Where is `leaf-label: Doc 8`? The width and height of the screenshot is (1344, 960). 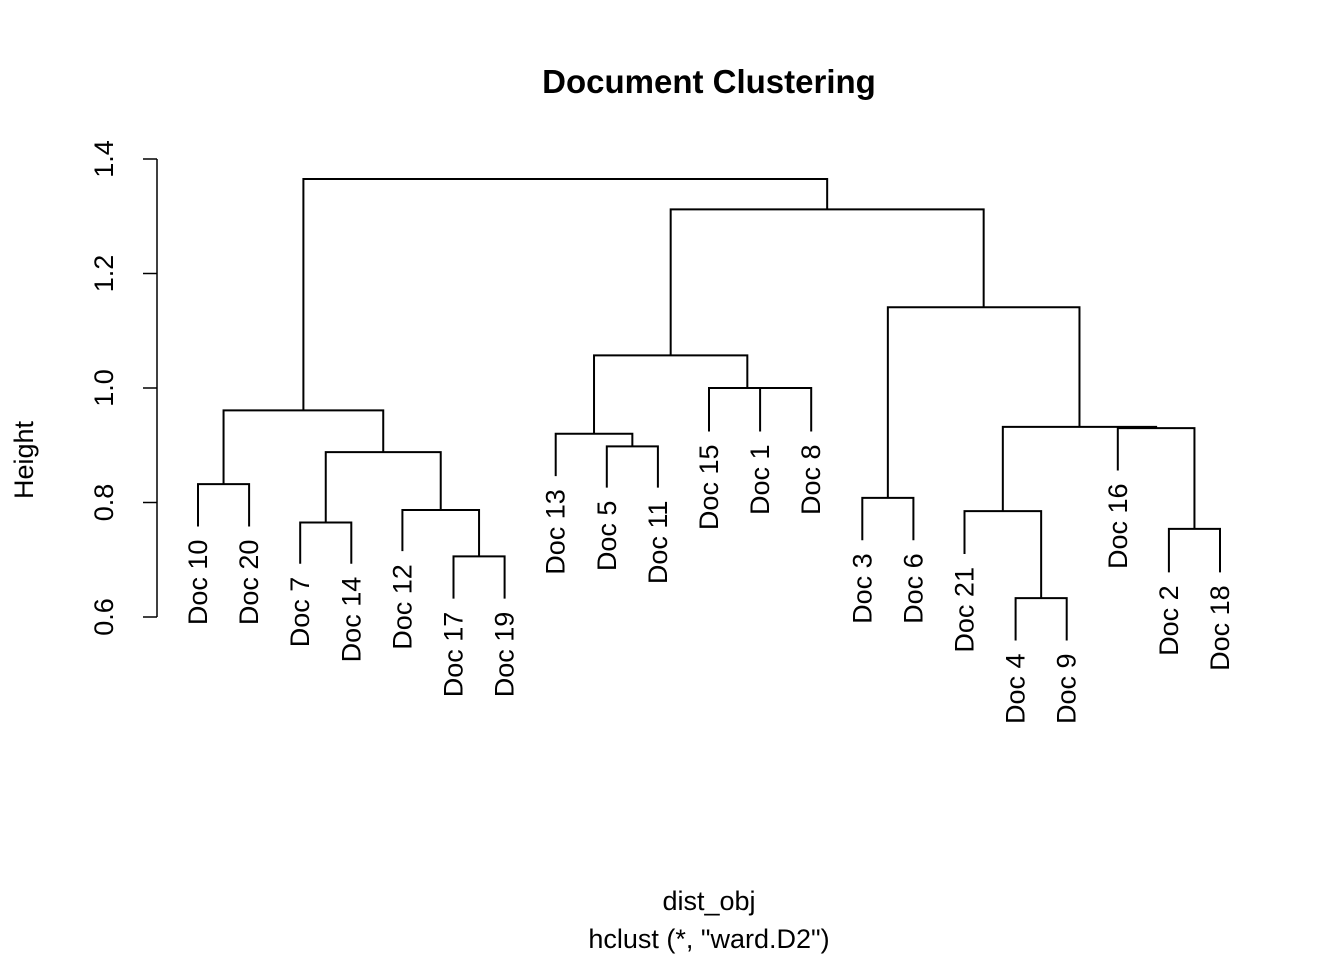 leaf-label: Doc 8 is located at coordinates (811, 480).